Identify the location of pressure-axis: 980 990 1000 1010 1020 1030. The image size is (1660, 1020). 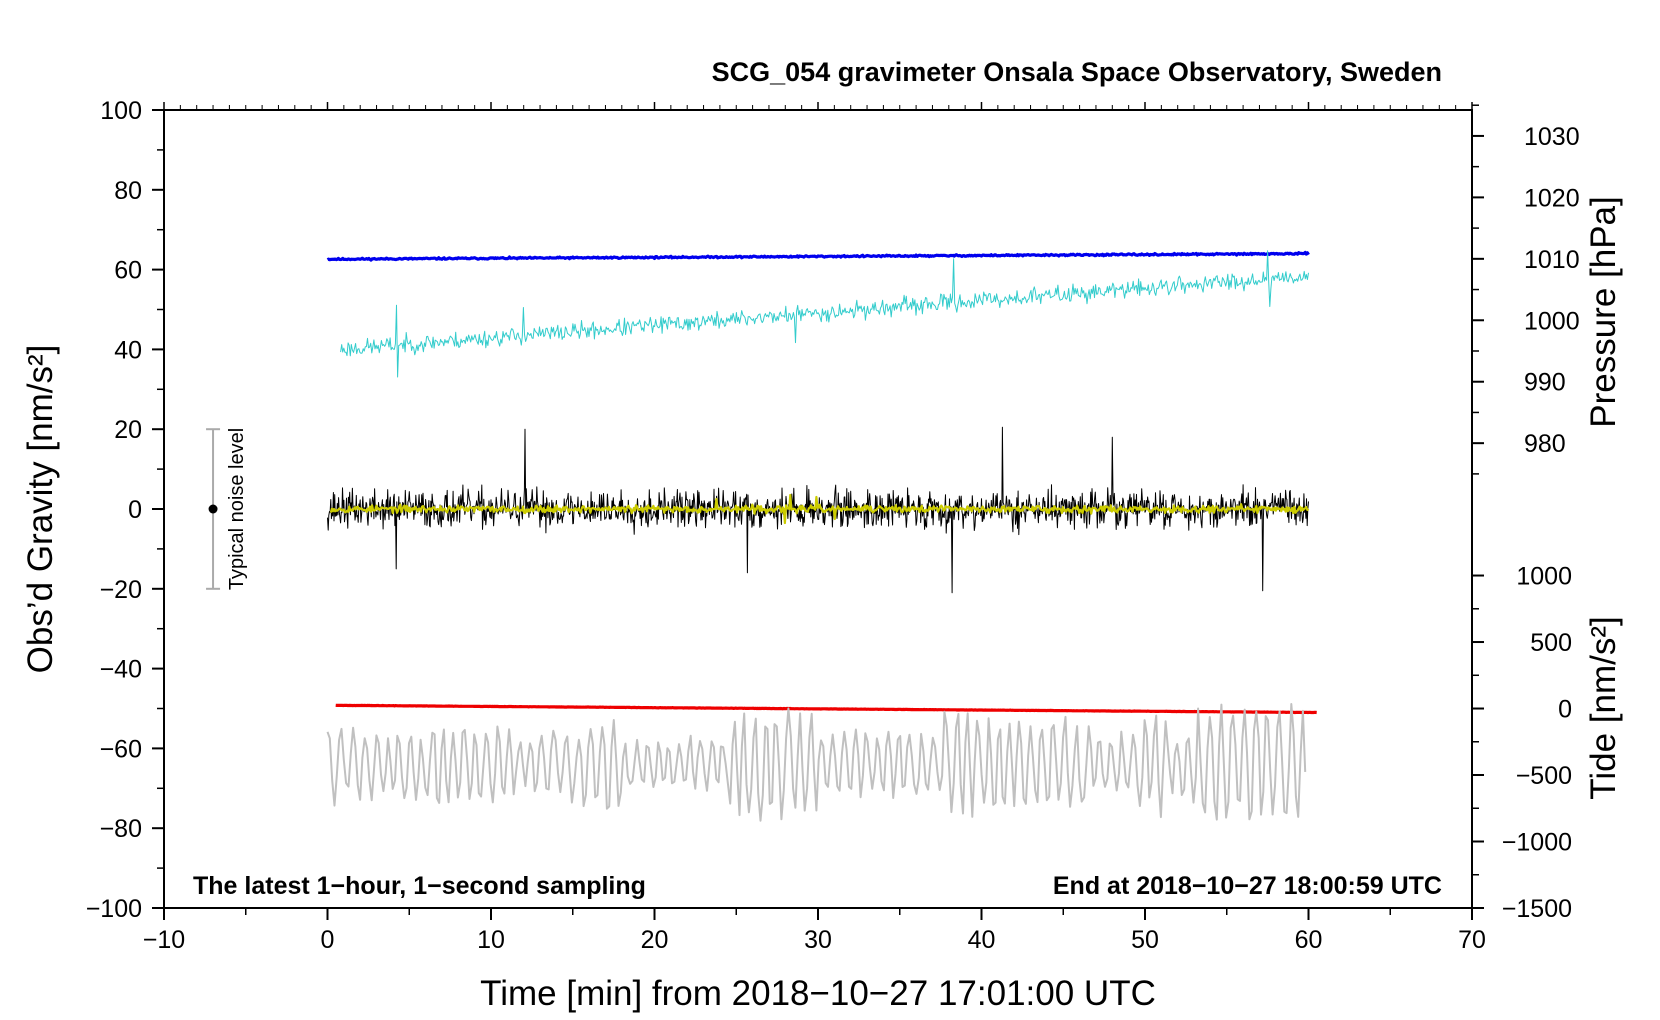
(1526, 289).